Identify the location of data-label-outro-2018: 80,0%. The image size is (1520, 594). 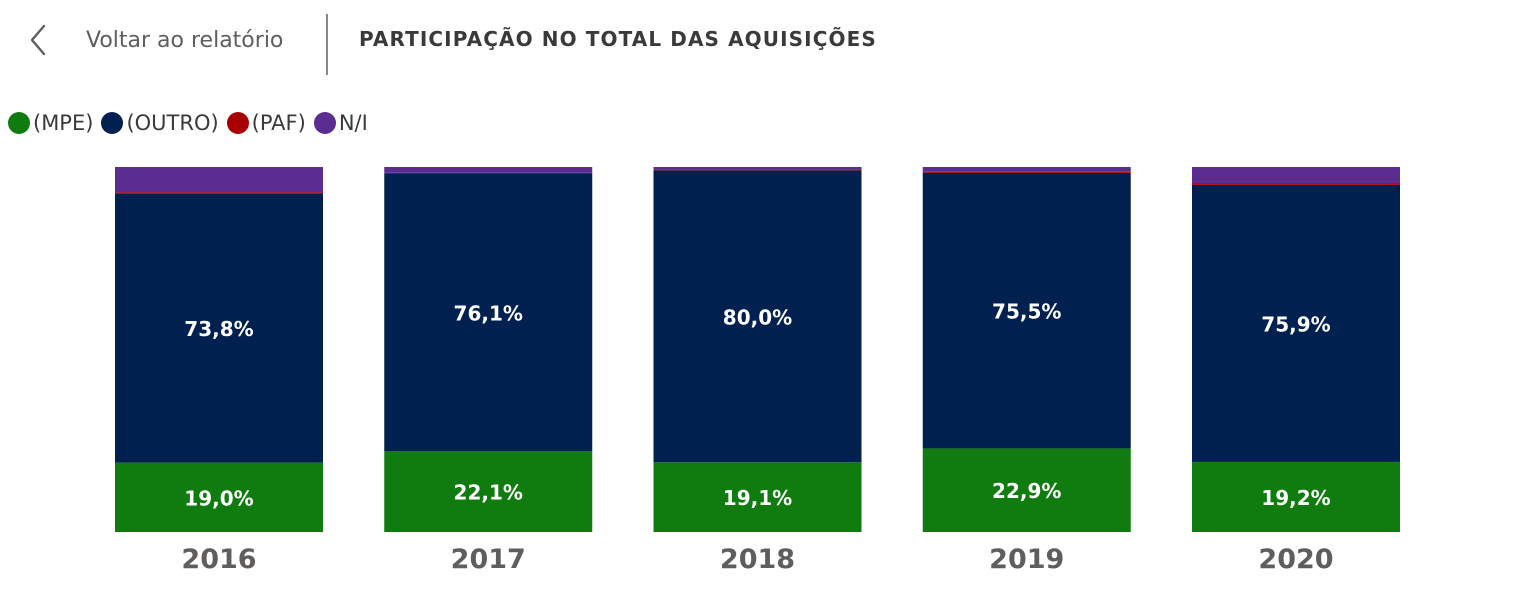
(757, 317).